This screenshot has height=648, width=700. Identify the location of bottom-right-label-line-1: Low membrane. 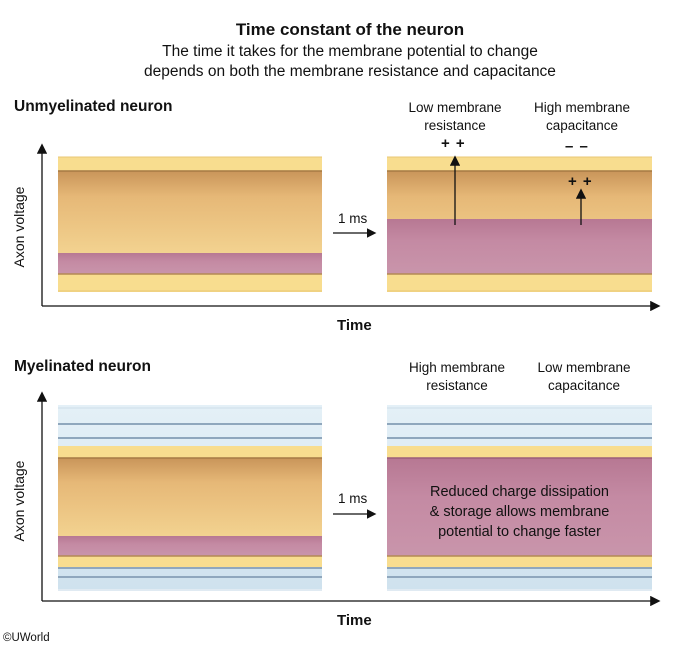
(584, 367).